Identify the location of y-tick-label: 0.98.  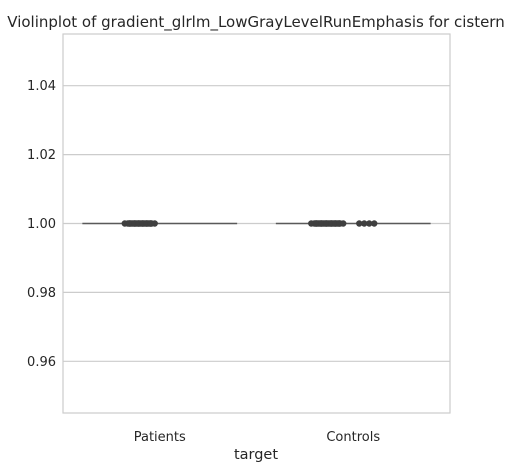
(41, 293).